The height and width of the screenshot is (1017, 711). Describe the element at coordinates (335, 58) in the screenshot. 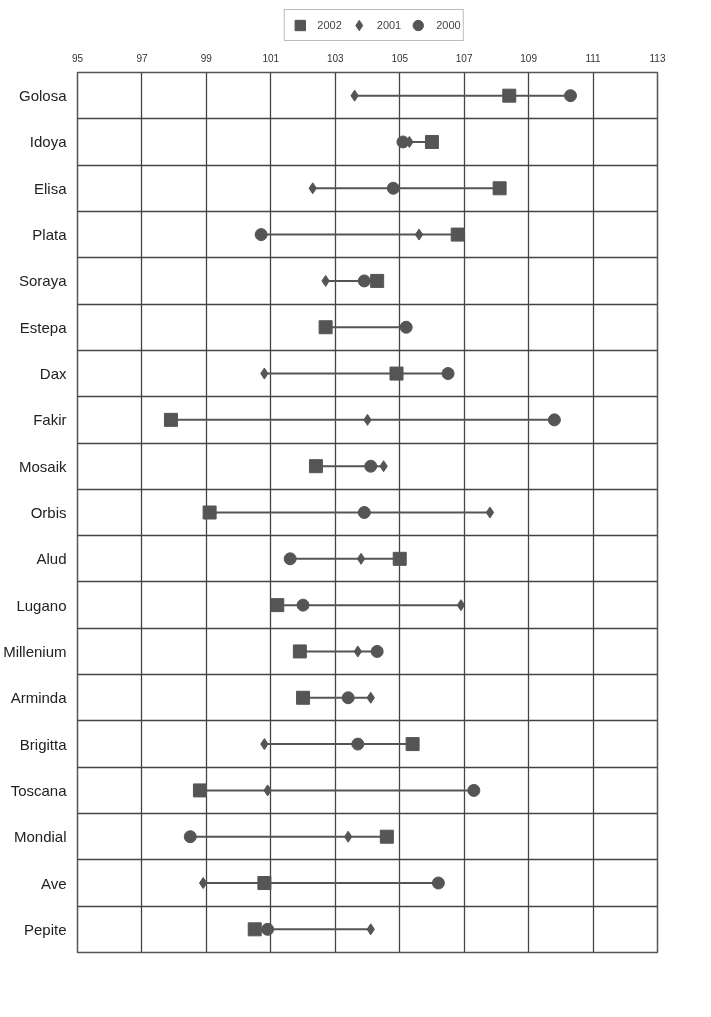

I see `x-tick-label: 103` at that location.